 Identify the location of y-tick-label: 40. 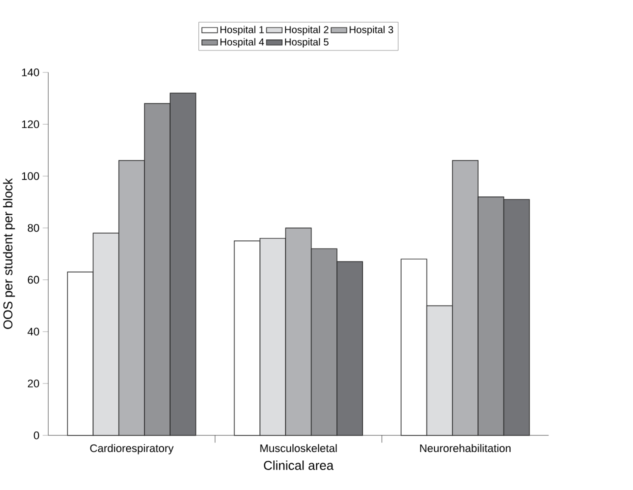
(34, 332).